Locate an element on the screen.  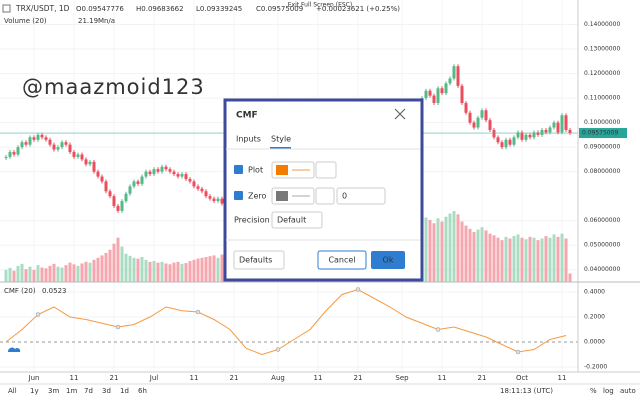
tab-inputs: Inputs is located at coordinates (248, 139).